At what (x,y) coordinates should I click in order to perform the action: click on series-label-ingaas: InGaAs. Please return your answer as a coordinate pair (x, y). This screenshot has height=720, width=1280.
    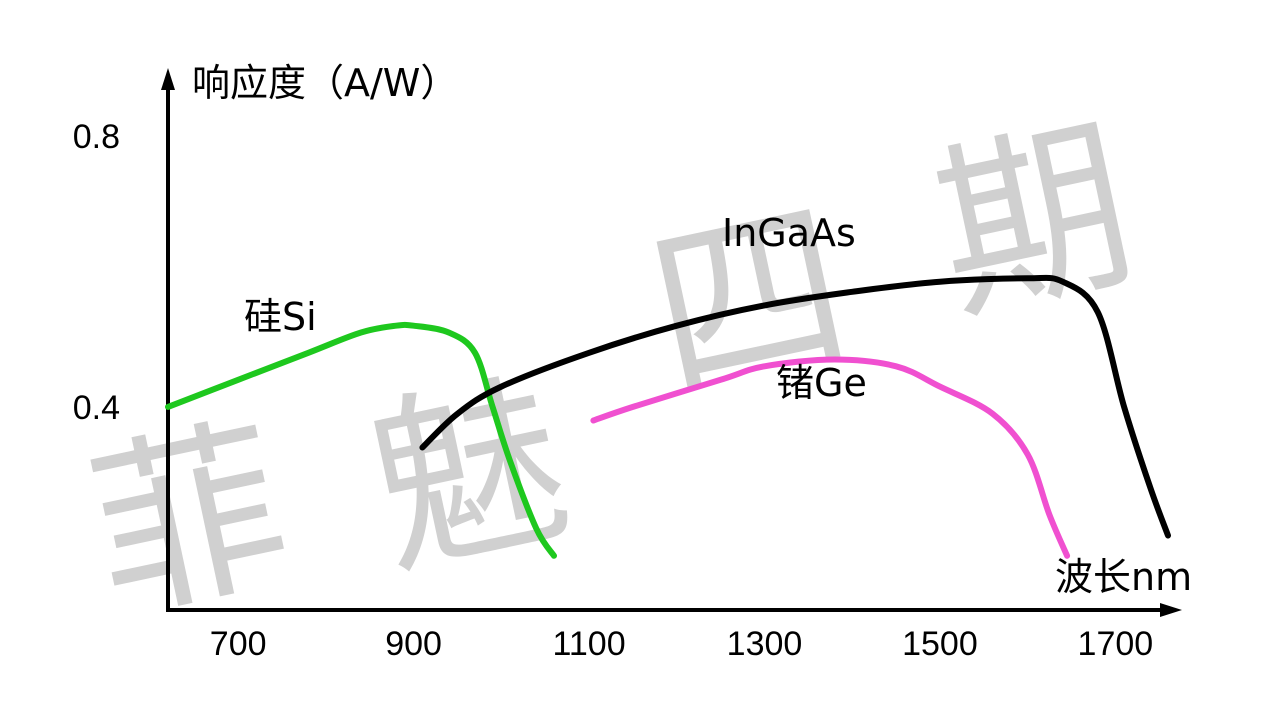
    Looking at the image, I should click on (789, 233).